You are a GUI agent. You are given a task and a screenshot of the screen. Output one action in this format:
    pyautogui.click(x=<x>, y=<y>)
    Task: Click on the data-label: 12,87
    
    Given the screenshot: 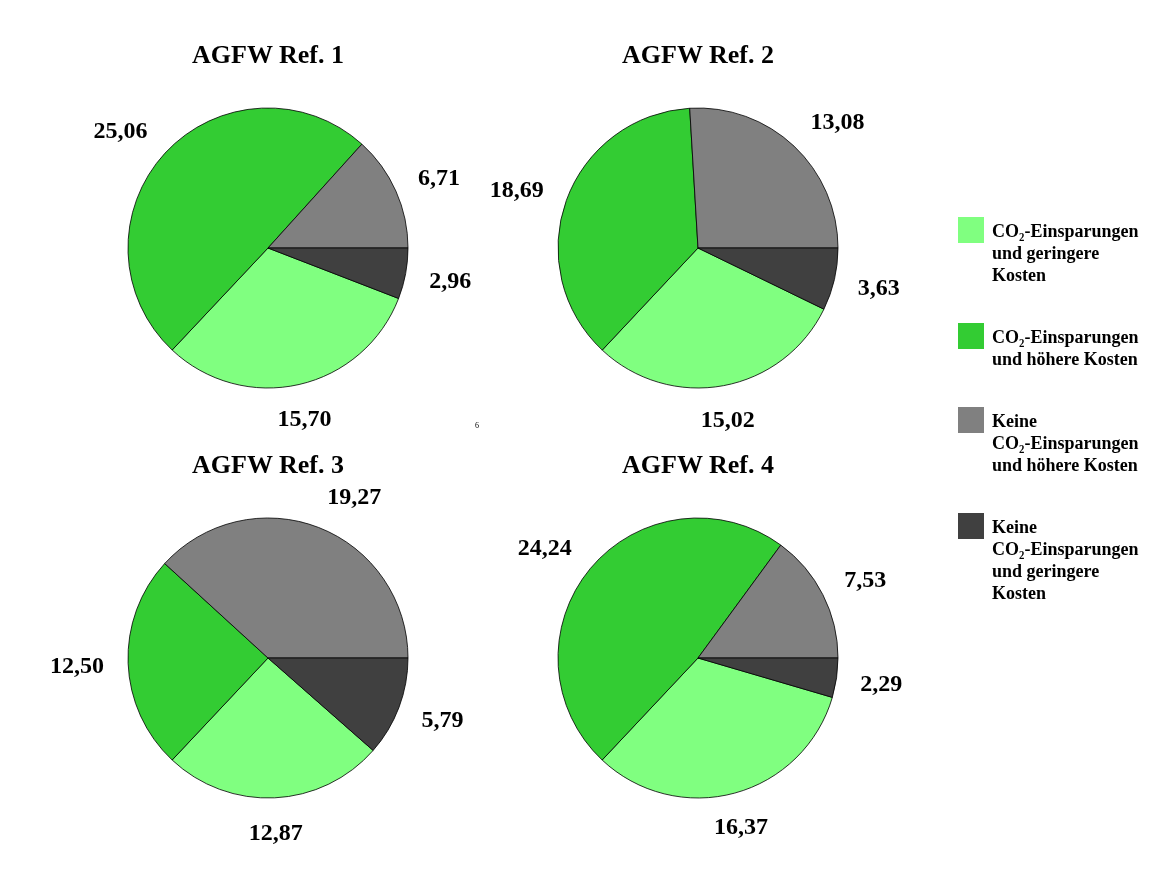 What is the action you would take?
    pyautogui.click(x=275, y=831)
    